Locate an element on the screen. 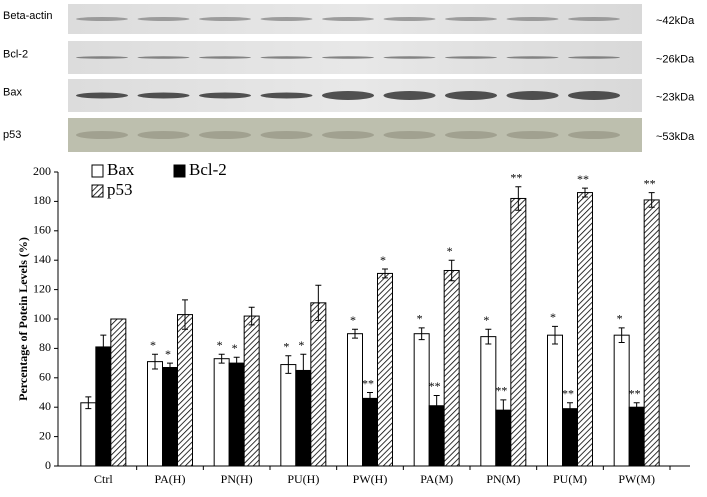  blot-size: ~53kDa is located at coordinates (675, 137).